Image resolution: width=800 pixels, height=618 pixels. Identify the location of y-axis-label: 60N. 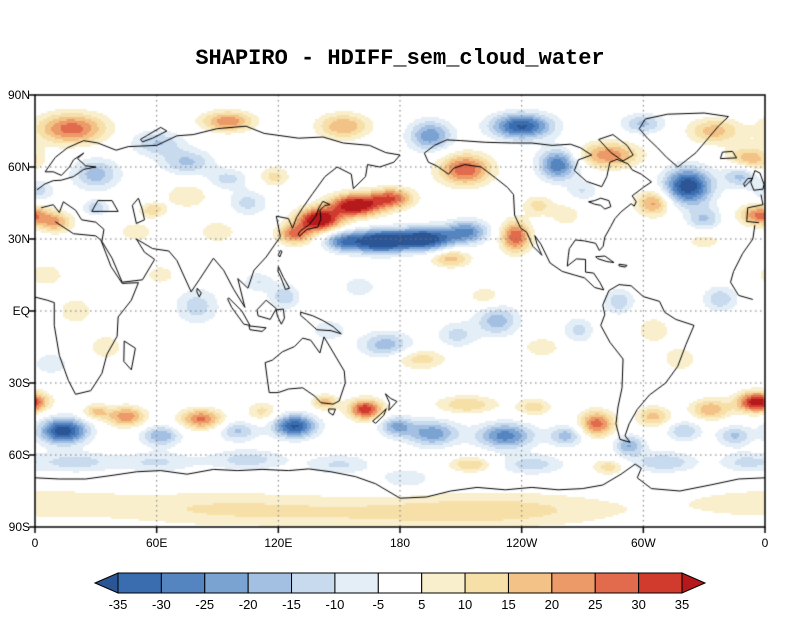
(18, 167).